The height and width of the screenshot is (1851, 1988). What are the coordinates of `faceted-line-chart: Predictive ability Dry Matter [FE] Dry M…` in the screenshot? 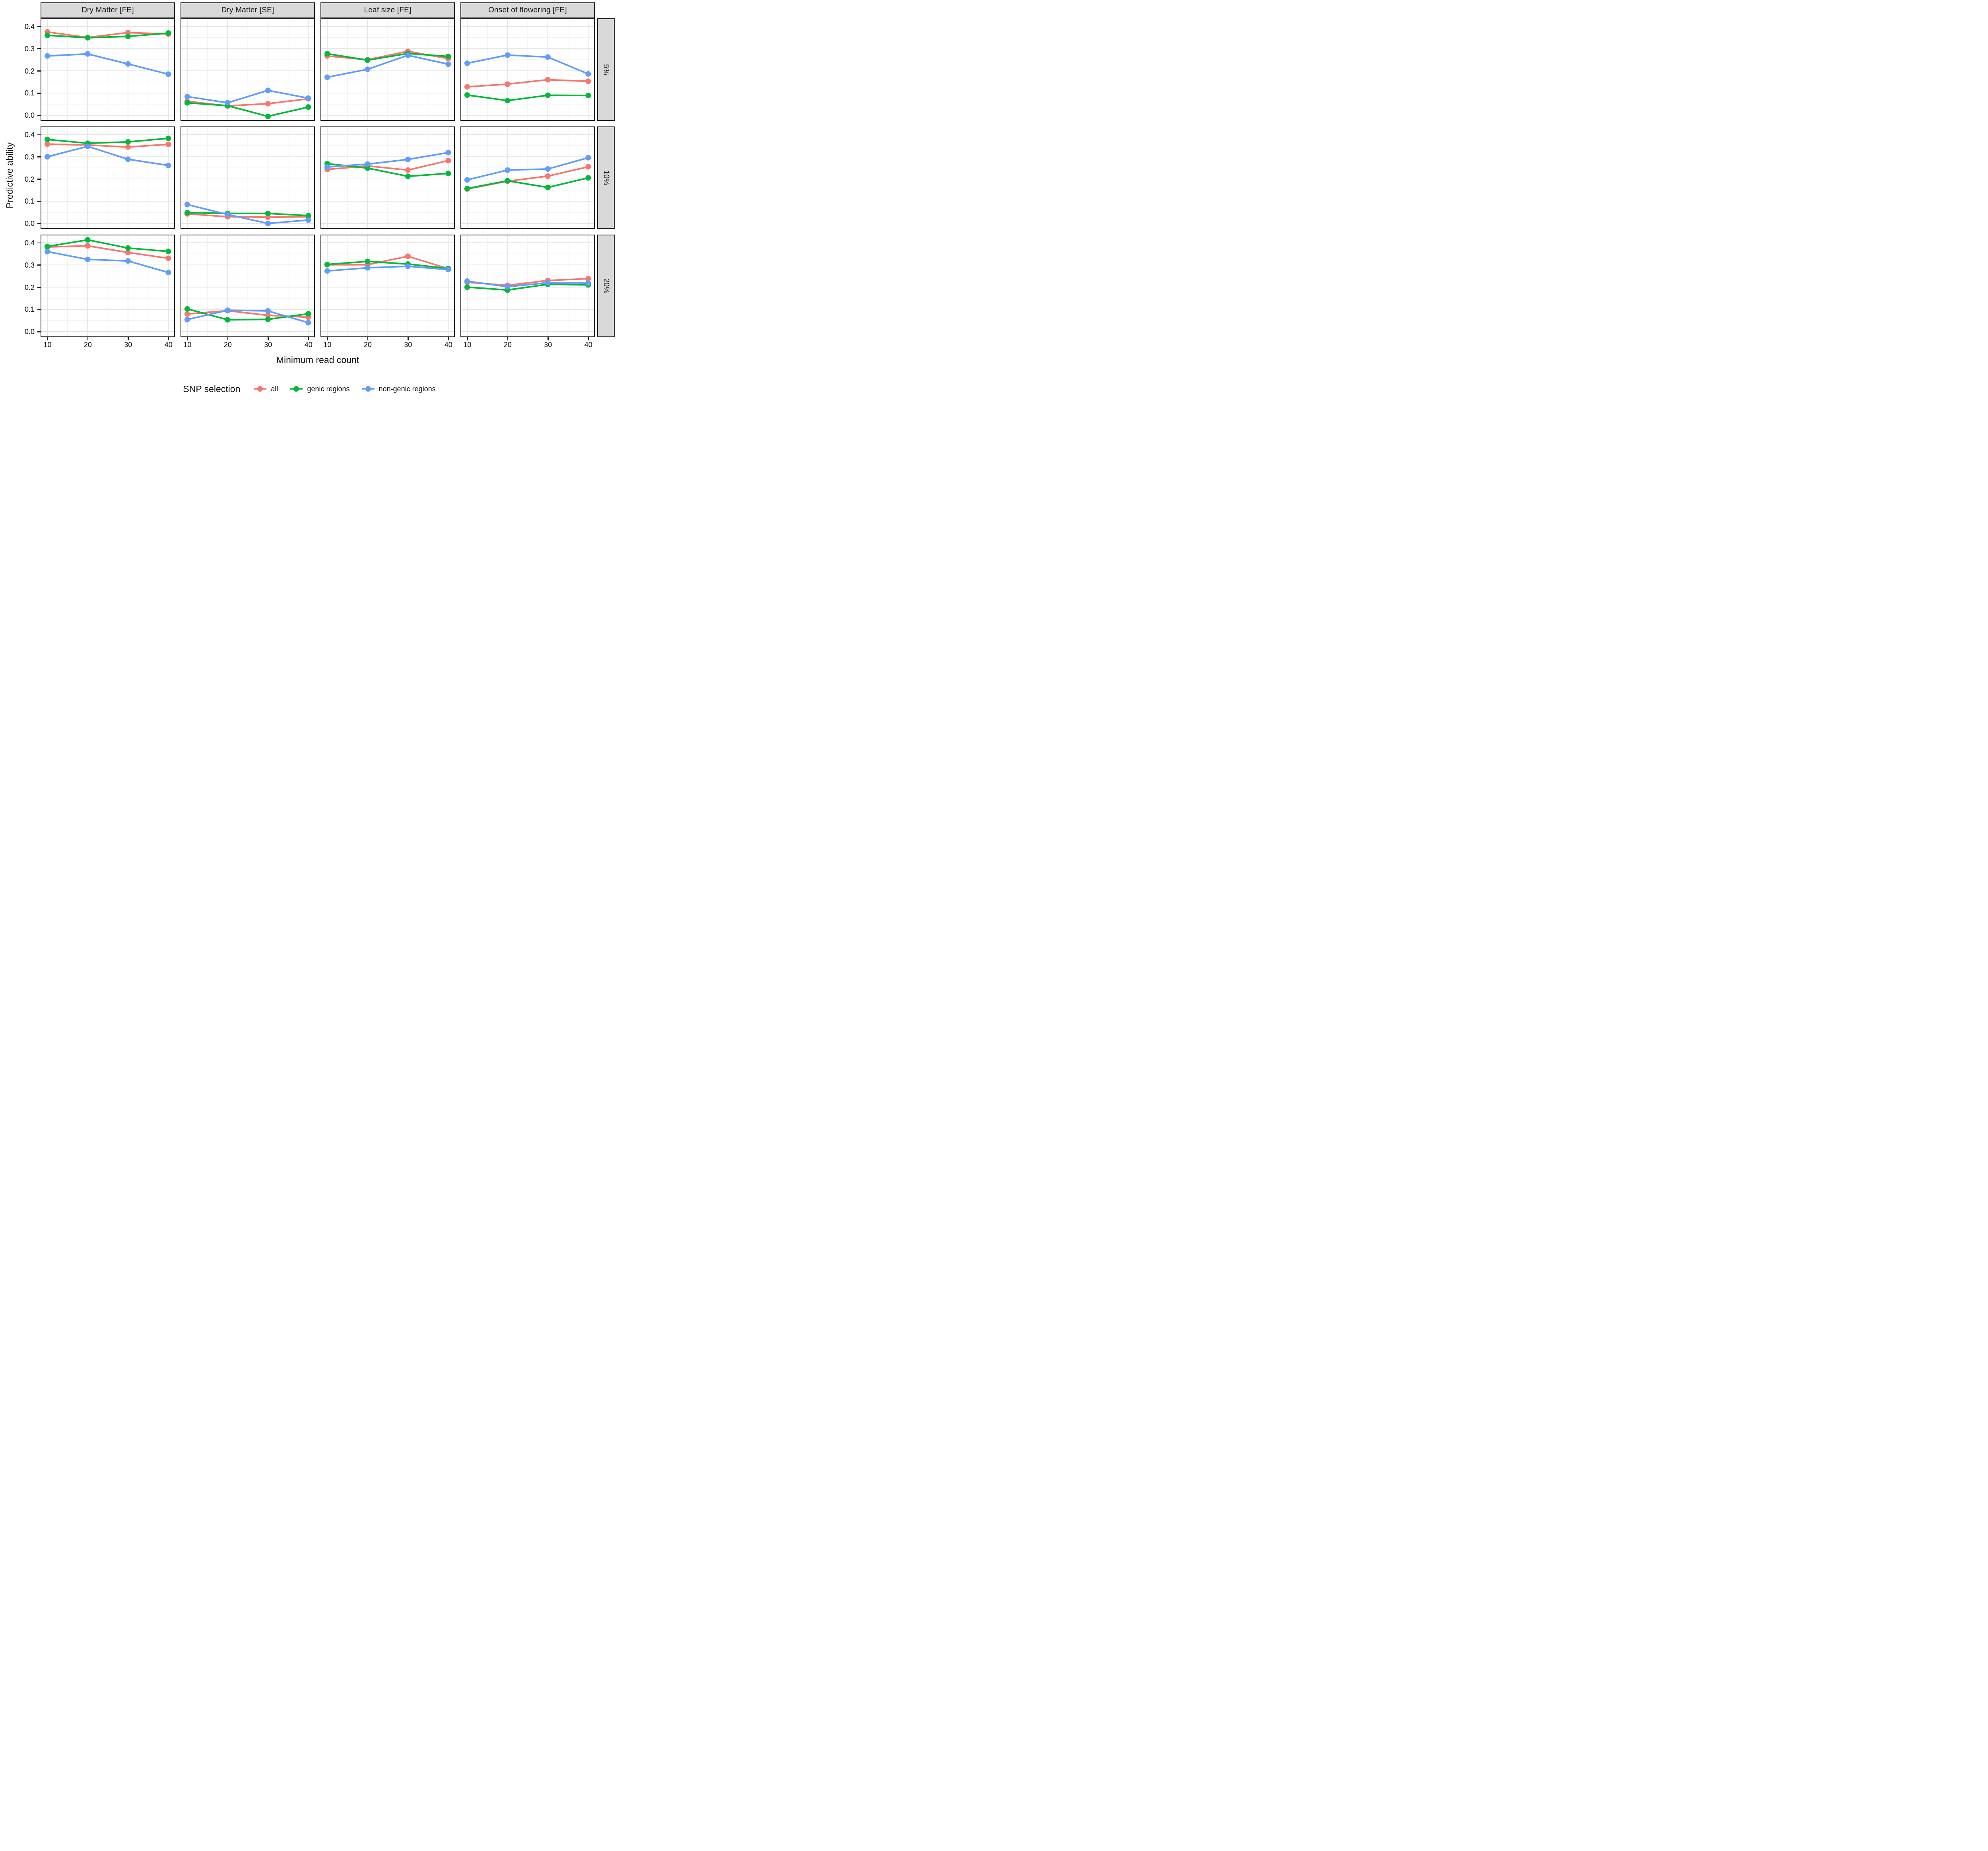 It's located at (309, 202).